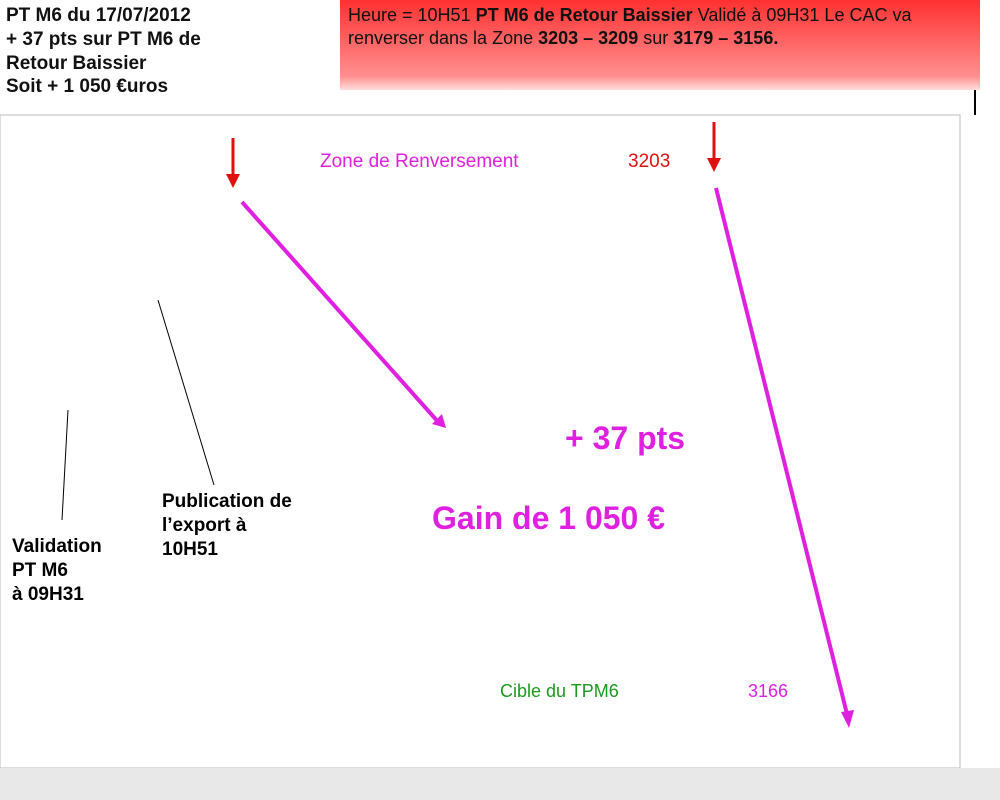  I want to click on target-value: 3166, so click(768, 691).